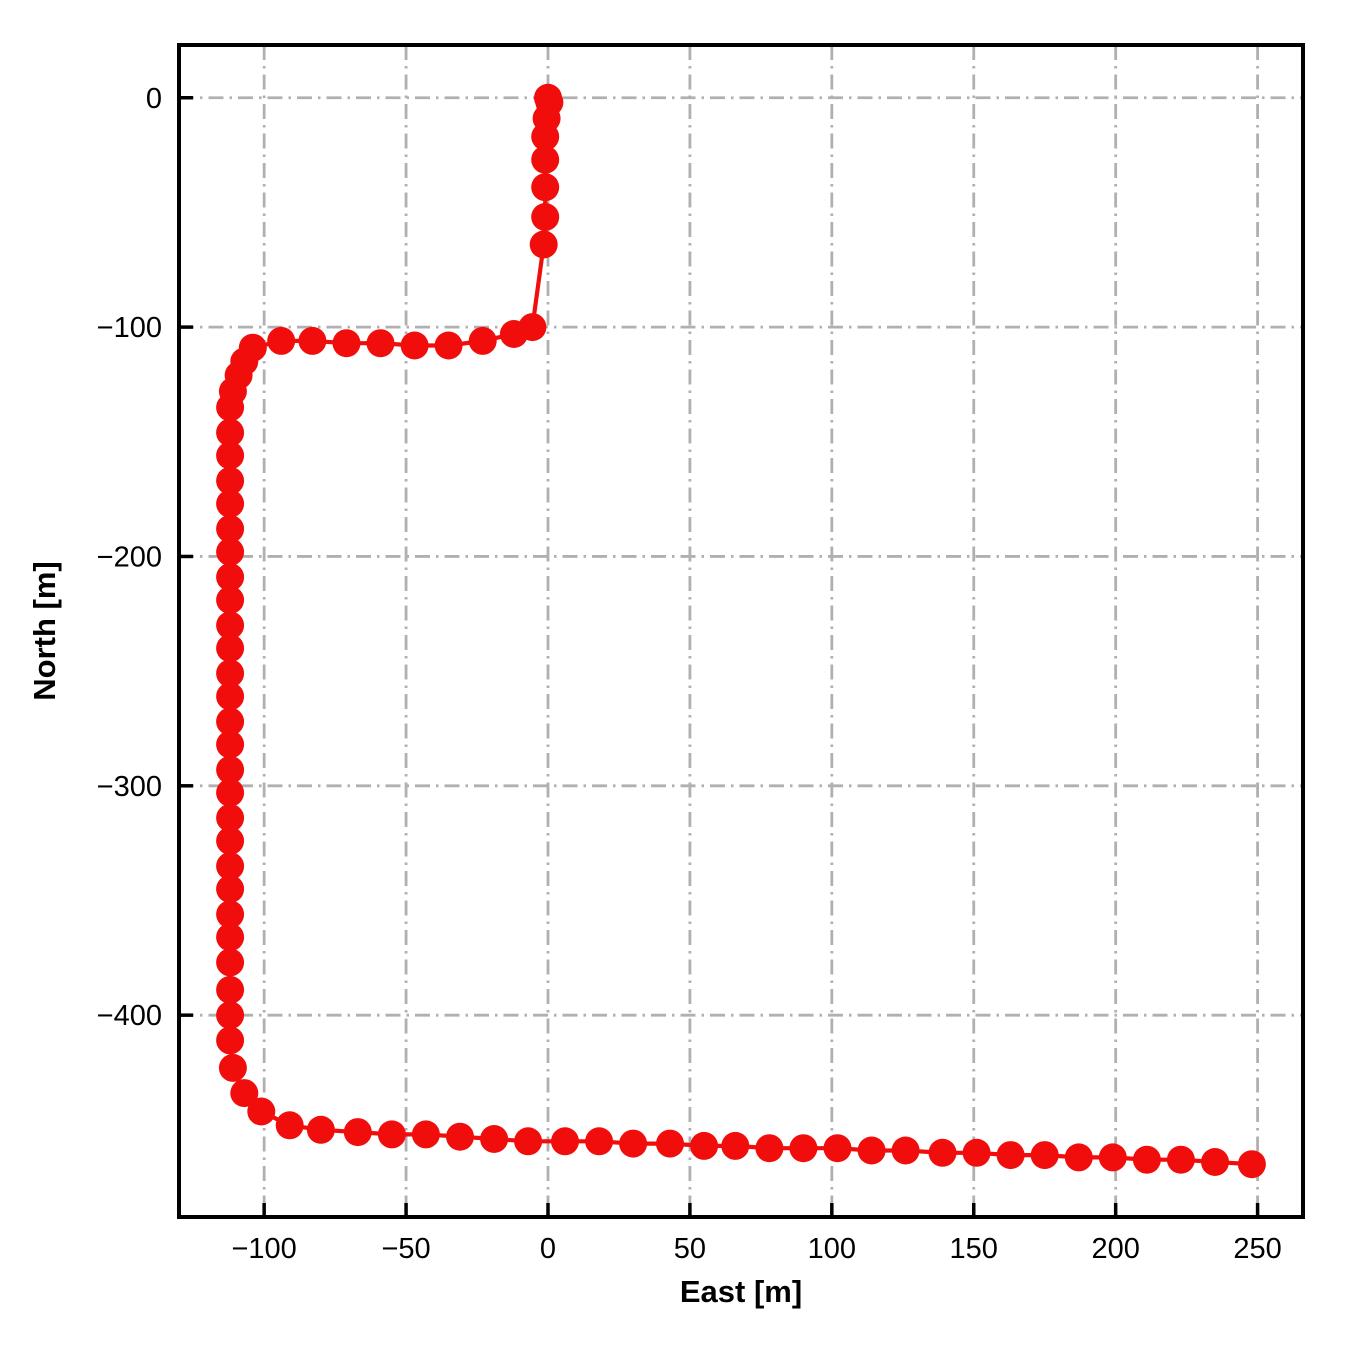  What do you see at coordinates (154, 99) in the screenshot?
I see `y-tick-label: 0` at bounding box center [154, 99].